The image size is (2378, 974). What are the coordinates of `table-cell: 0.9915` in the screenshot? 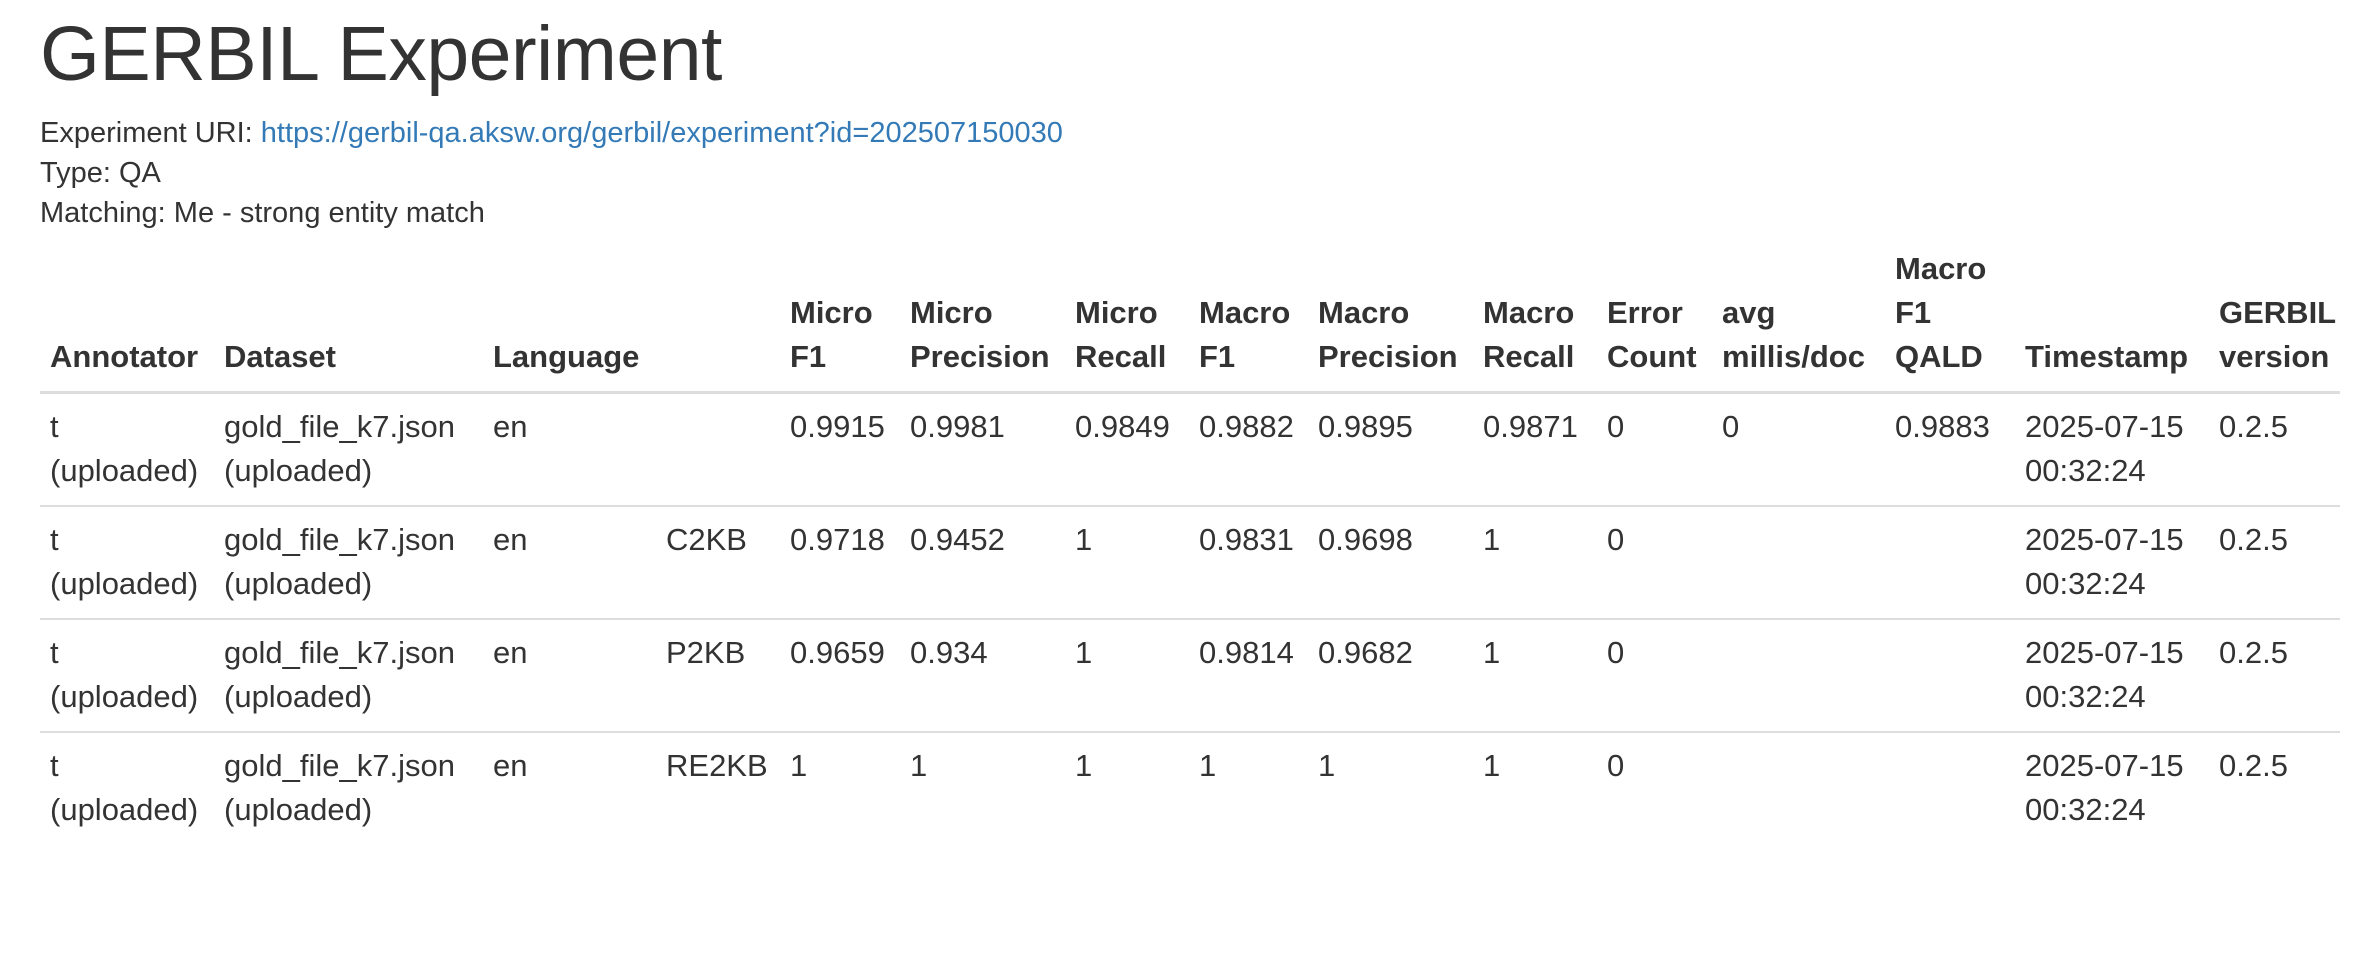 It's located at (837, 426).